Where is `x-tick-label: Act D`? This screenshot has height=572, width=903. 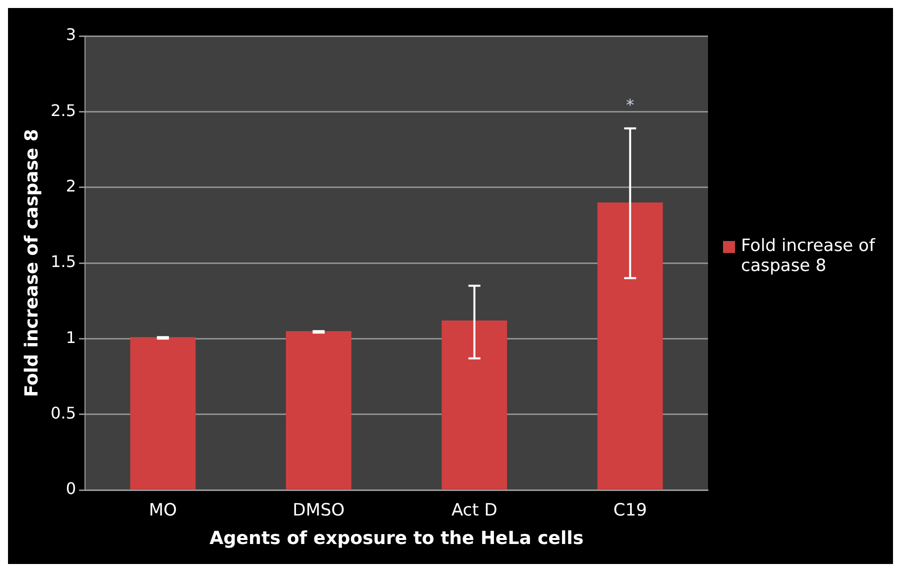 x-tick-label: Act D is located at coordinates (474, 510).